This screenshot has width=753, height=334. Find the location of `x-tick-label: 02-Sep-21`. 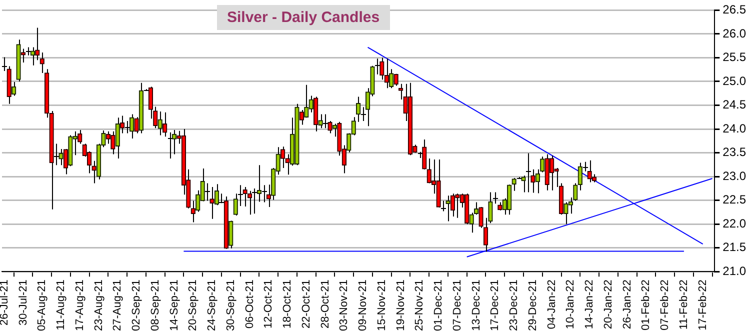

x-tick-label: 02-Sep-21 is located at coordinates (136, 306).